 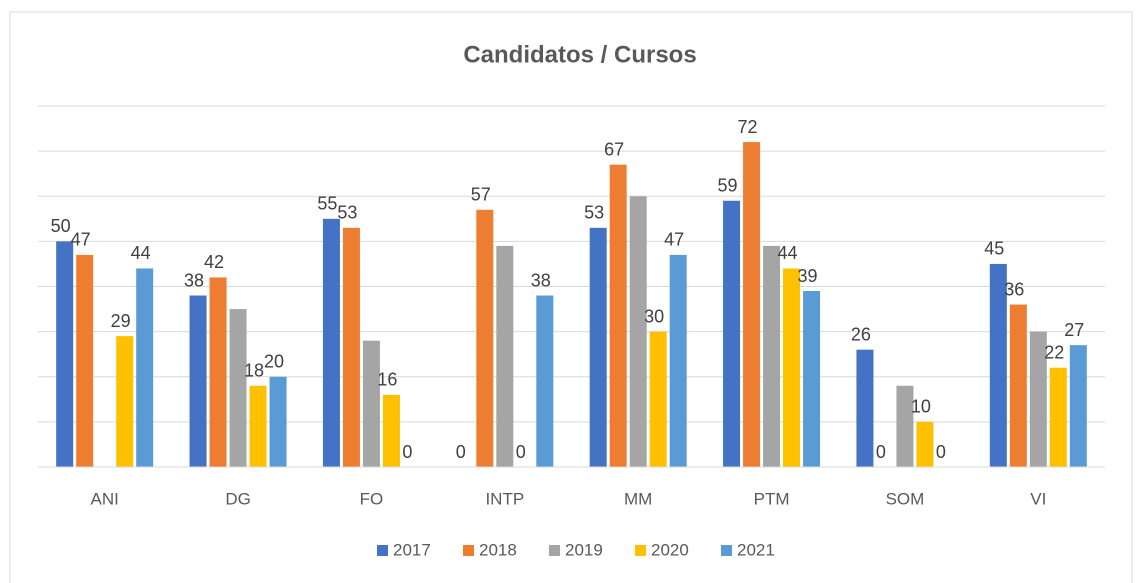 What do you see at coordinates (728, 186) in the screenshot?
I see `data-label: 59` at bounding box center [728, 186].